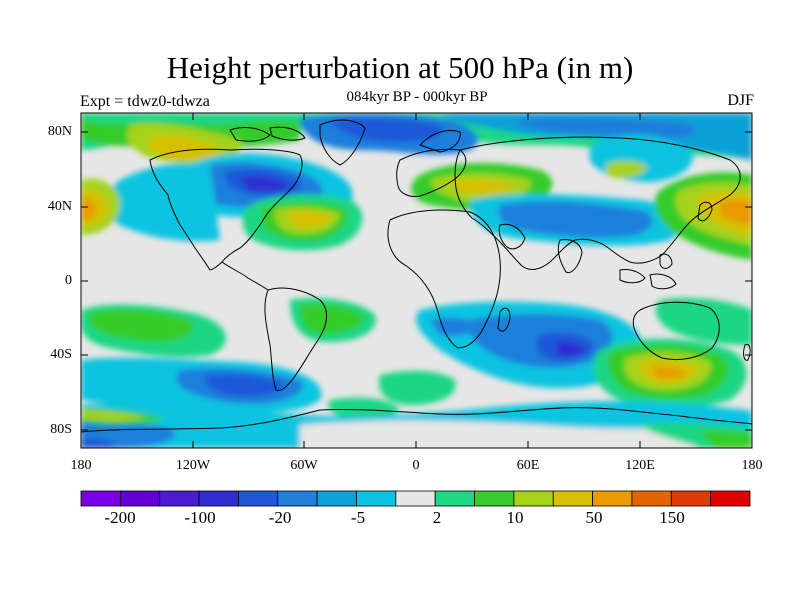 The height and width of the screenshot is (600, 800). Describe the element at coordinates (515, 517) in the screenshot. I see `colorbar-label: 10` at that location.